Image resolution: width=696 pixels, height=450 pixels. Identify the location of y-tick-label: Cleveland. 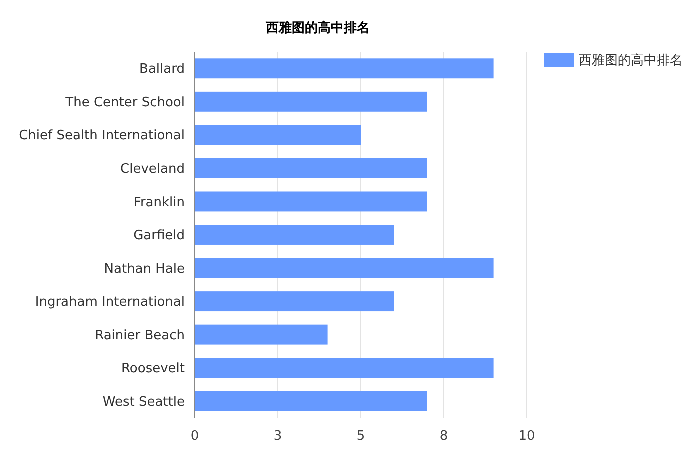
(152, 170).